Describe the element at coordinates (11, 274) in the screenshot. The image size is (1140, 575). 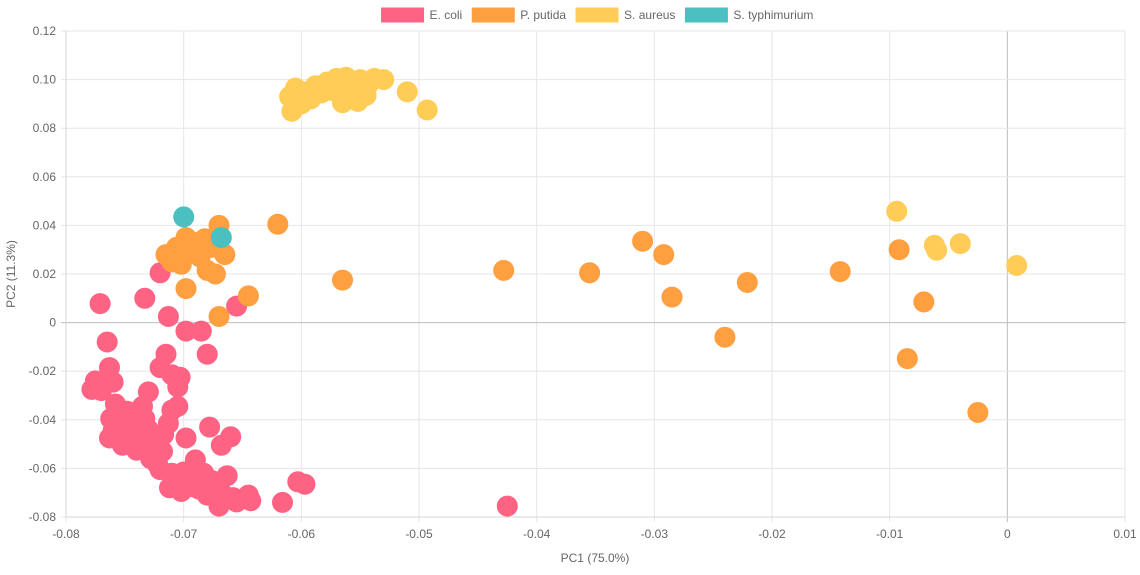
I see `y-axis-title: PC2 (11.3%)` at that location.